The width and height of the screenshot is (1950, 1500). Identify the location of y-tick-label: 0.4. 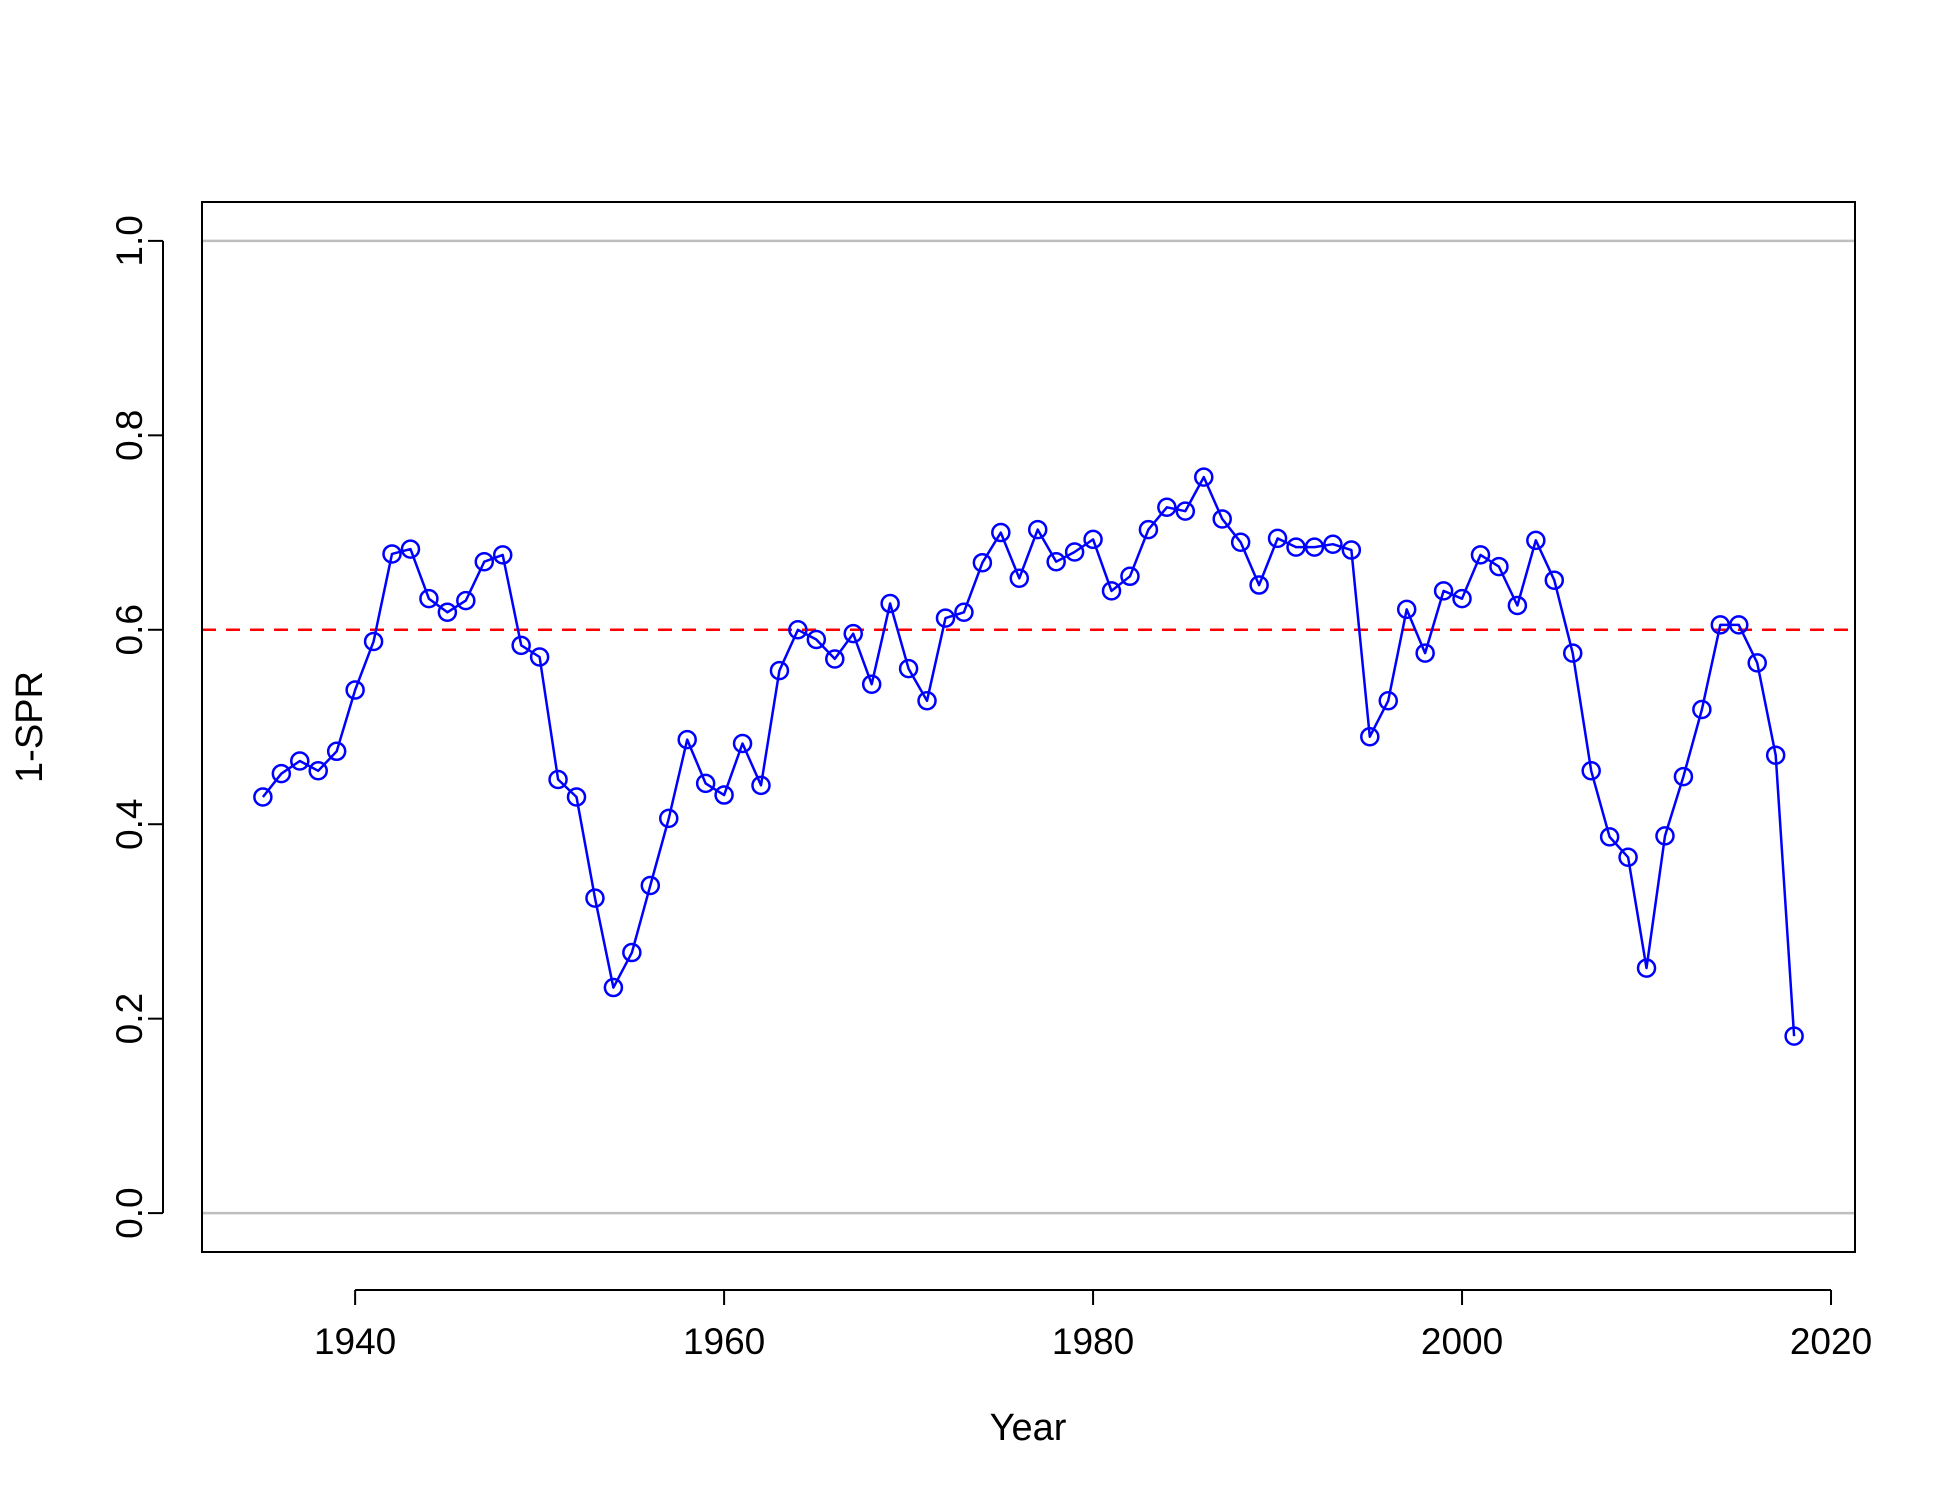
(129, 824).